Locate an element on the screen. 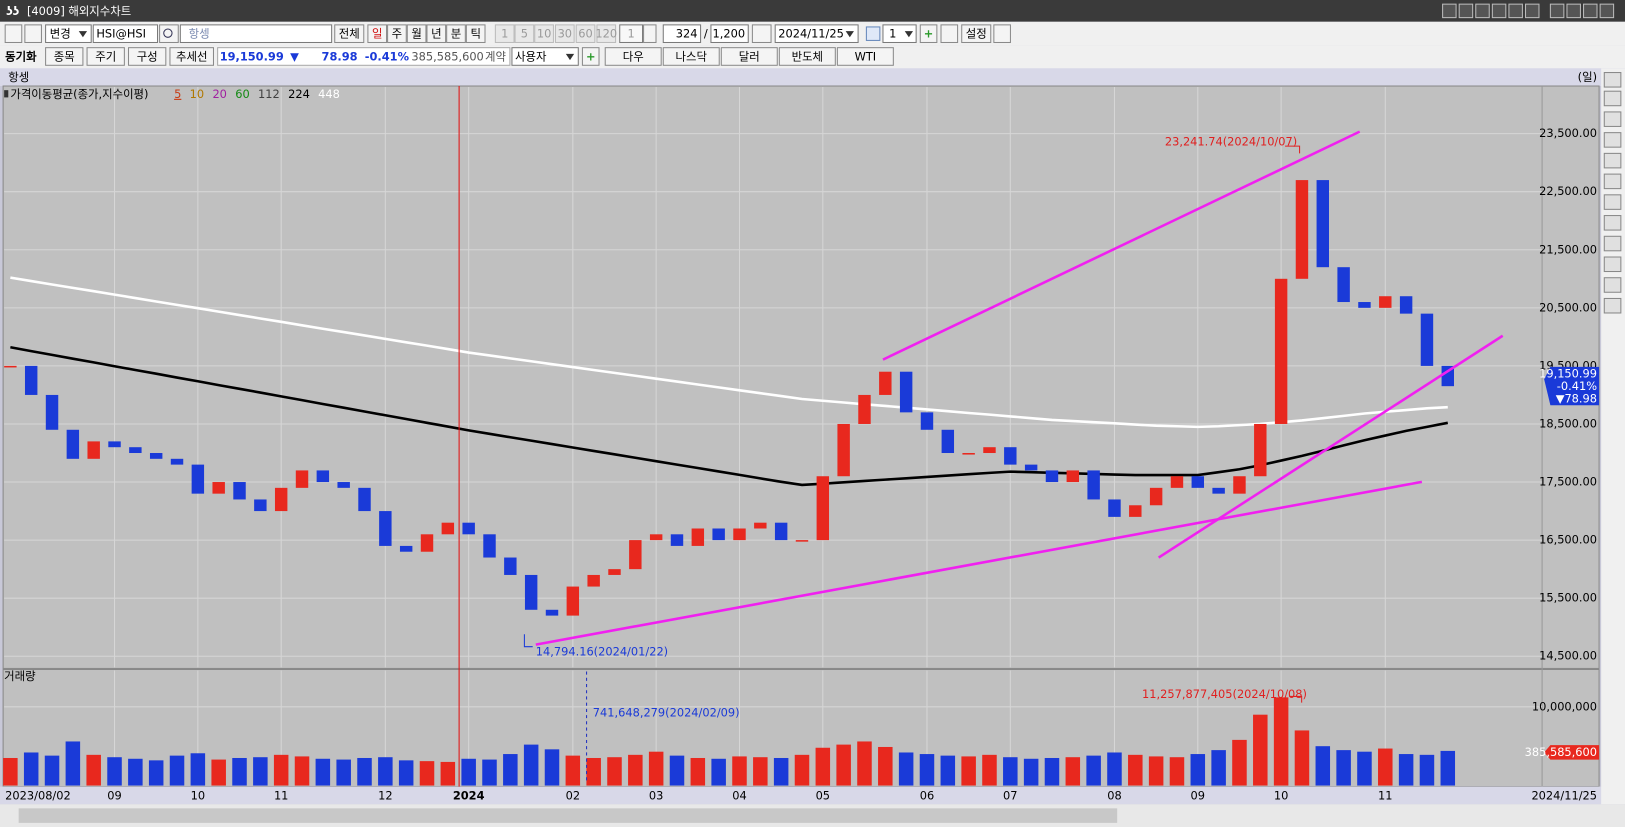 This screenshot has width=1625, height=827. refresh-button is located at coordinates (1002, 34).